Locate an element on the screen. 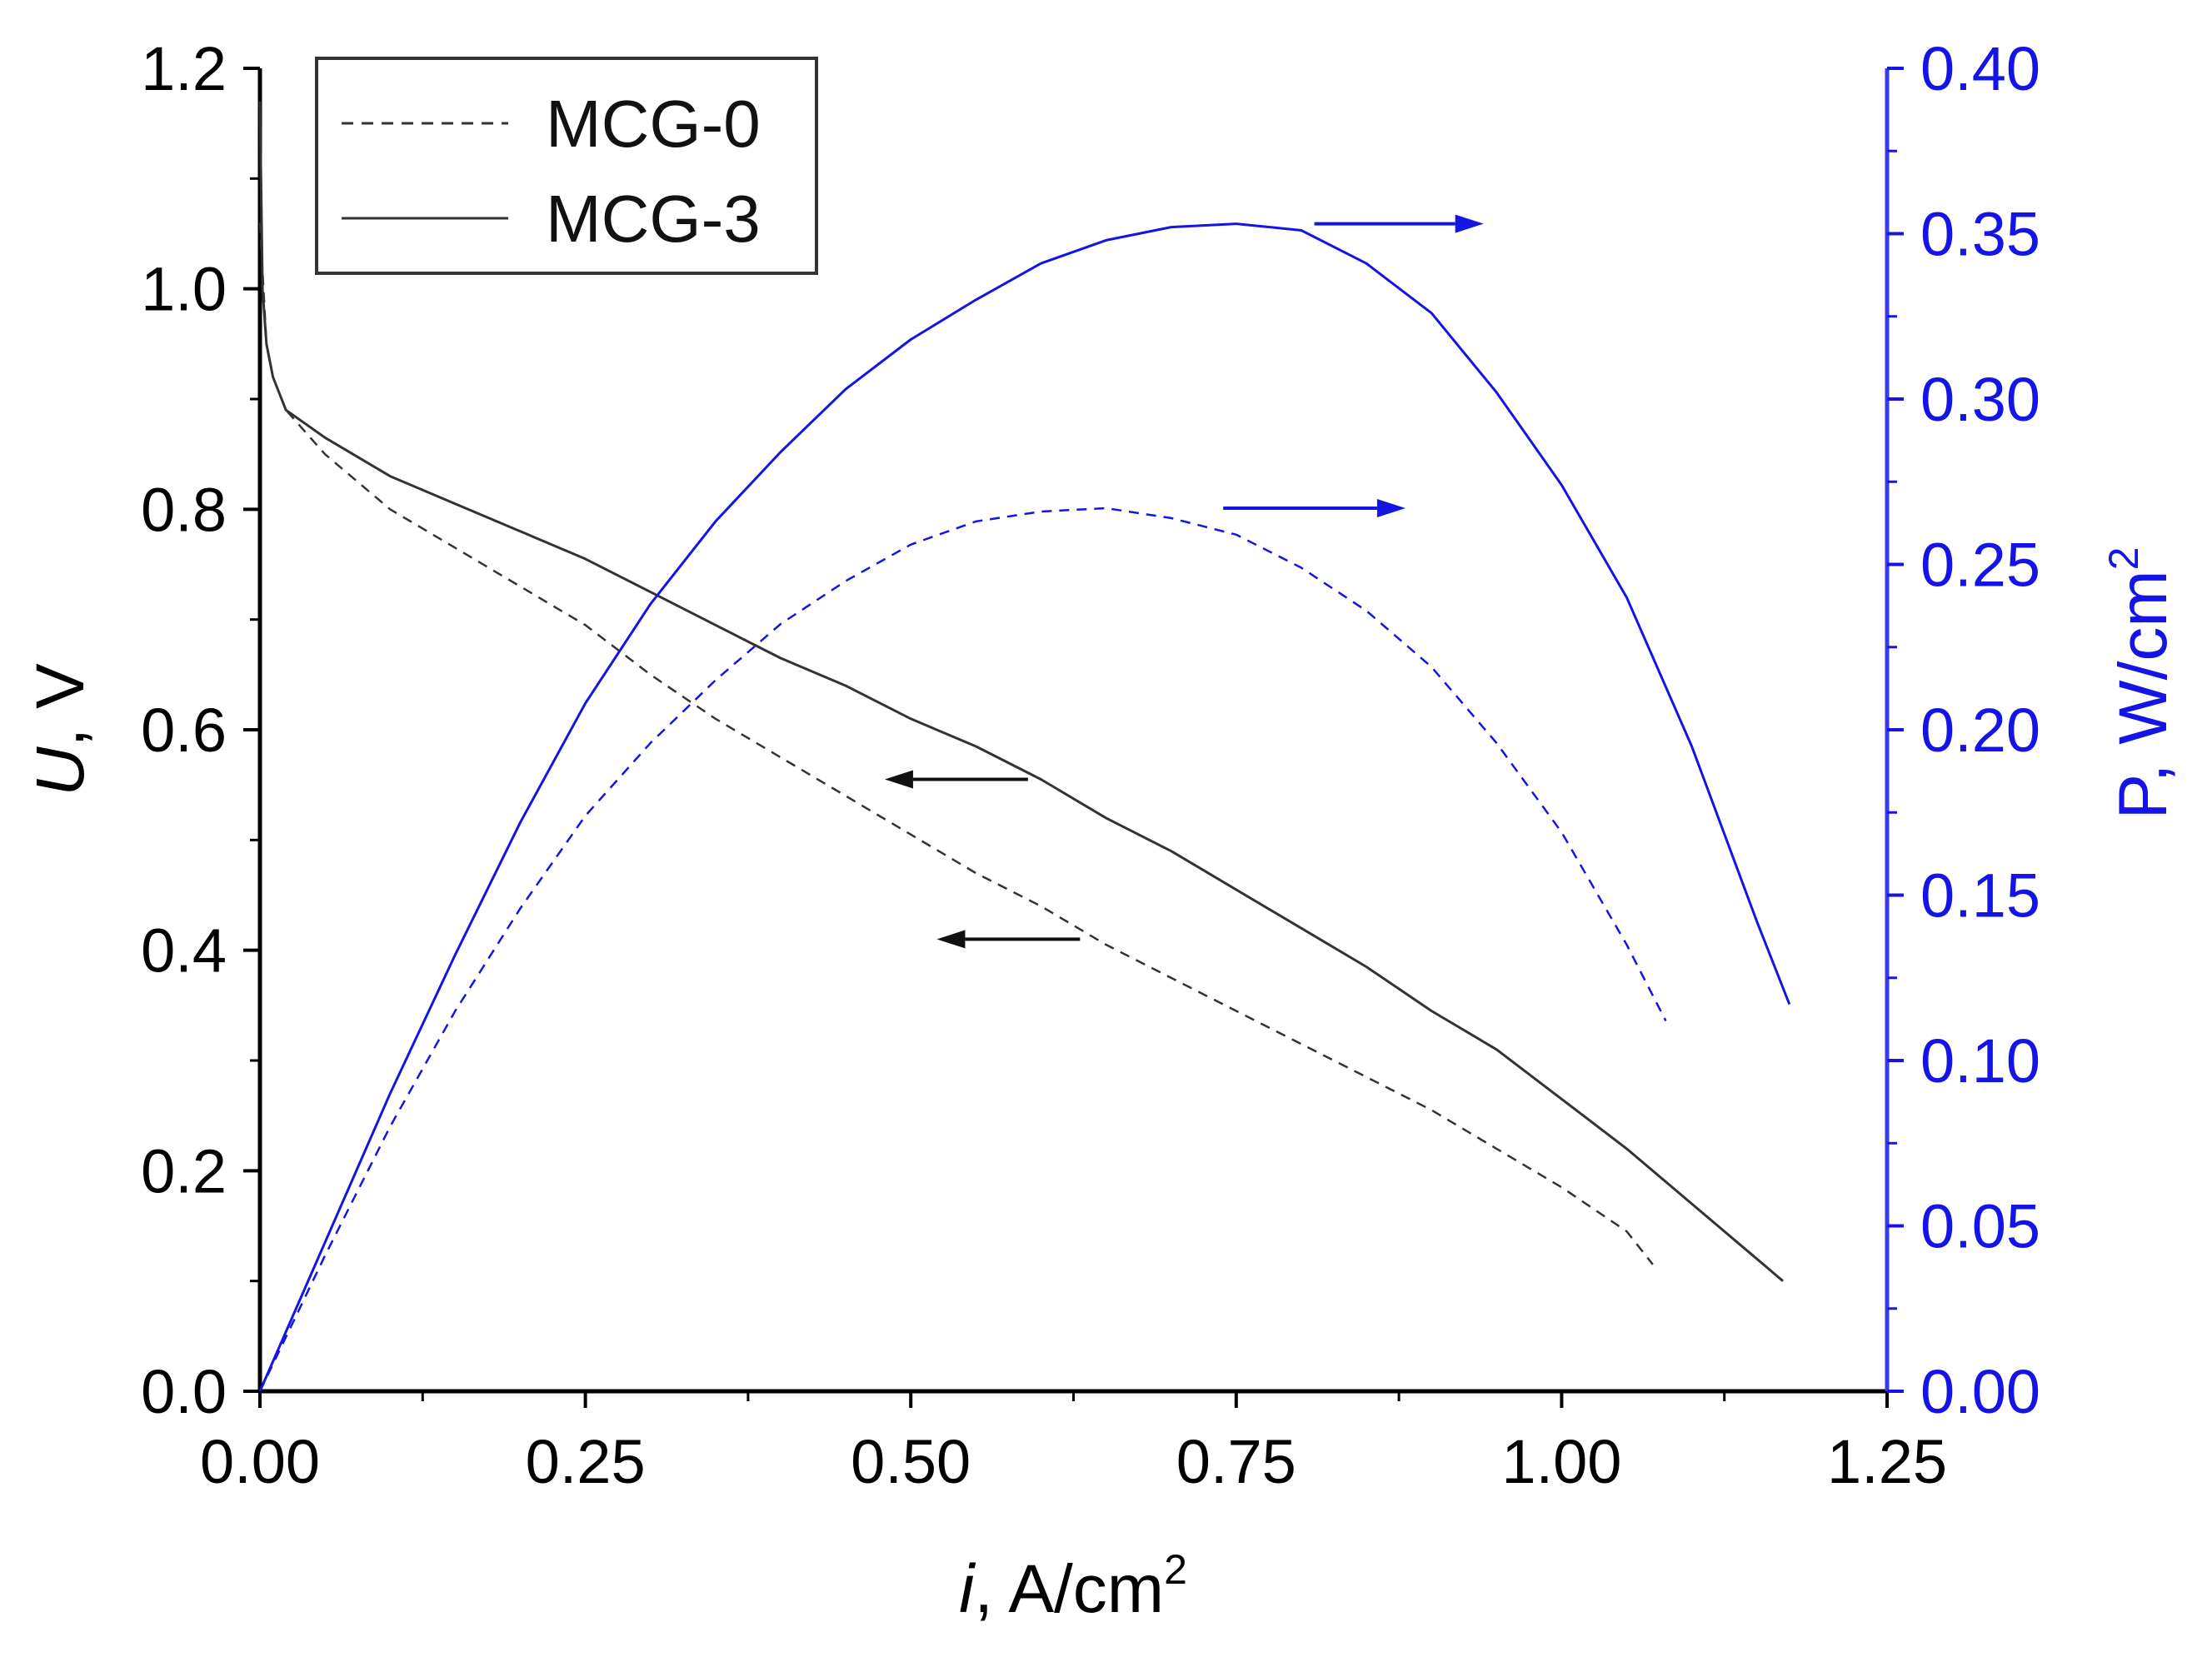 The width and height of the screenshot is (2212, 1657). x-axis-title-sup: 2 is located at coordinates (1175, 1569).